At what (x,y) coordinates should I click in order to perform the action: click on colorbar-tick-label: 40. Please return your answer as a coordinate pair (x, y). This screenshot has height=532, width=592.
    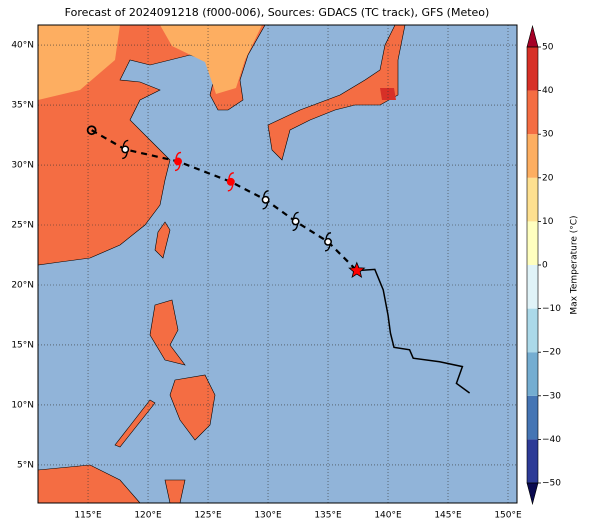
    Looking at the image, I should click on (548, 91).